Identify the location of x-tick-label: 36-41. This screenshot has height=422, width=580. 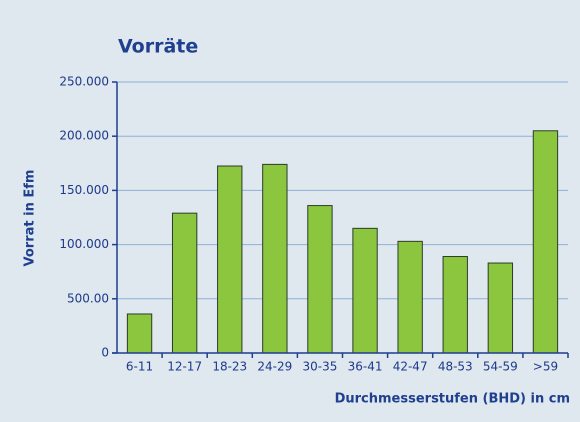
(365, 367).